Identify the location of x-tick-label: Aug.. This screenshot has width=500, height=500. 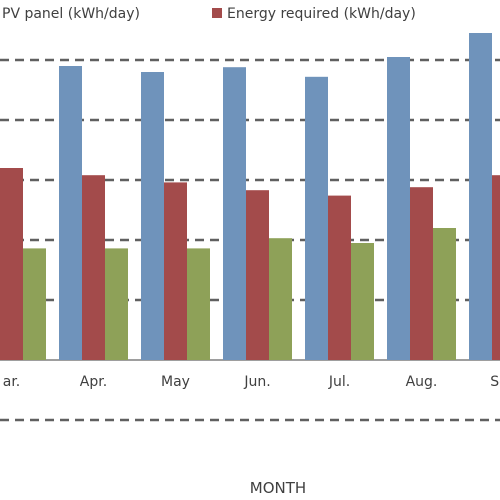
(422, 382).